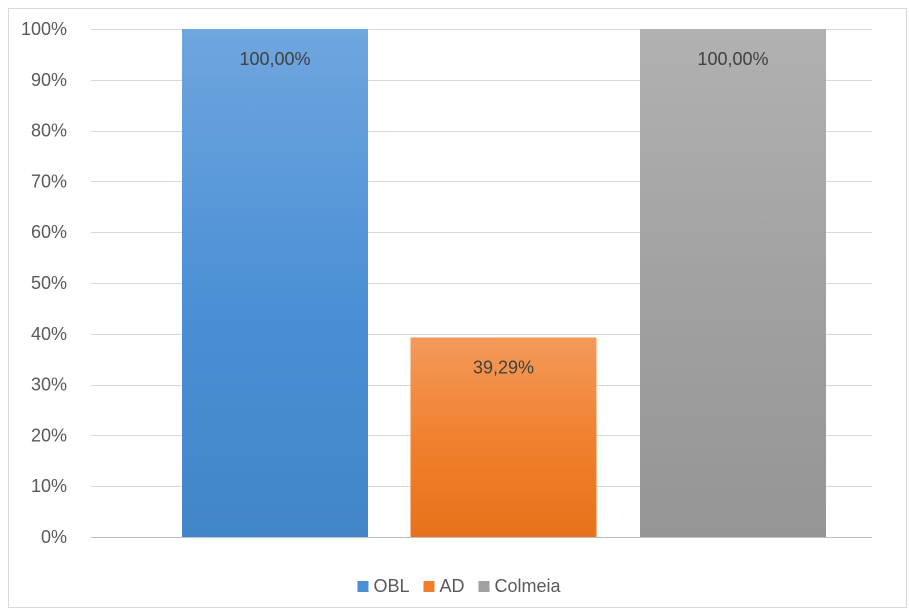  What do you see at coordinates (49, 283) in the screenshot?
I see `y-tick-label: 50%` at bounding box center [49, 283].